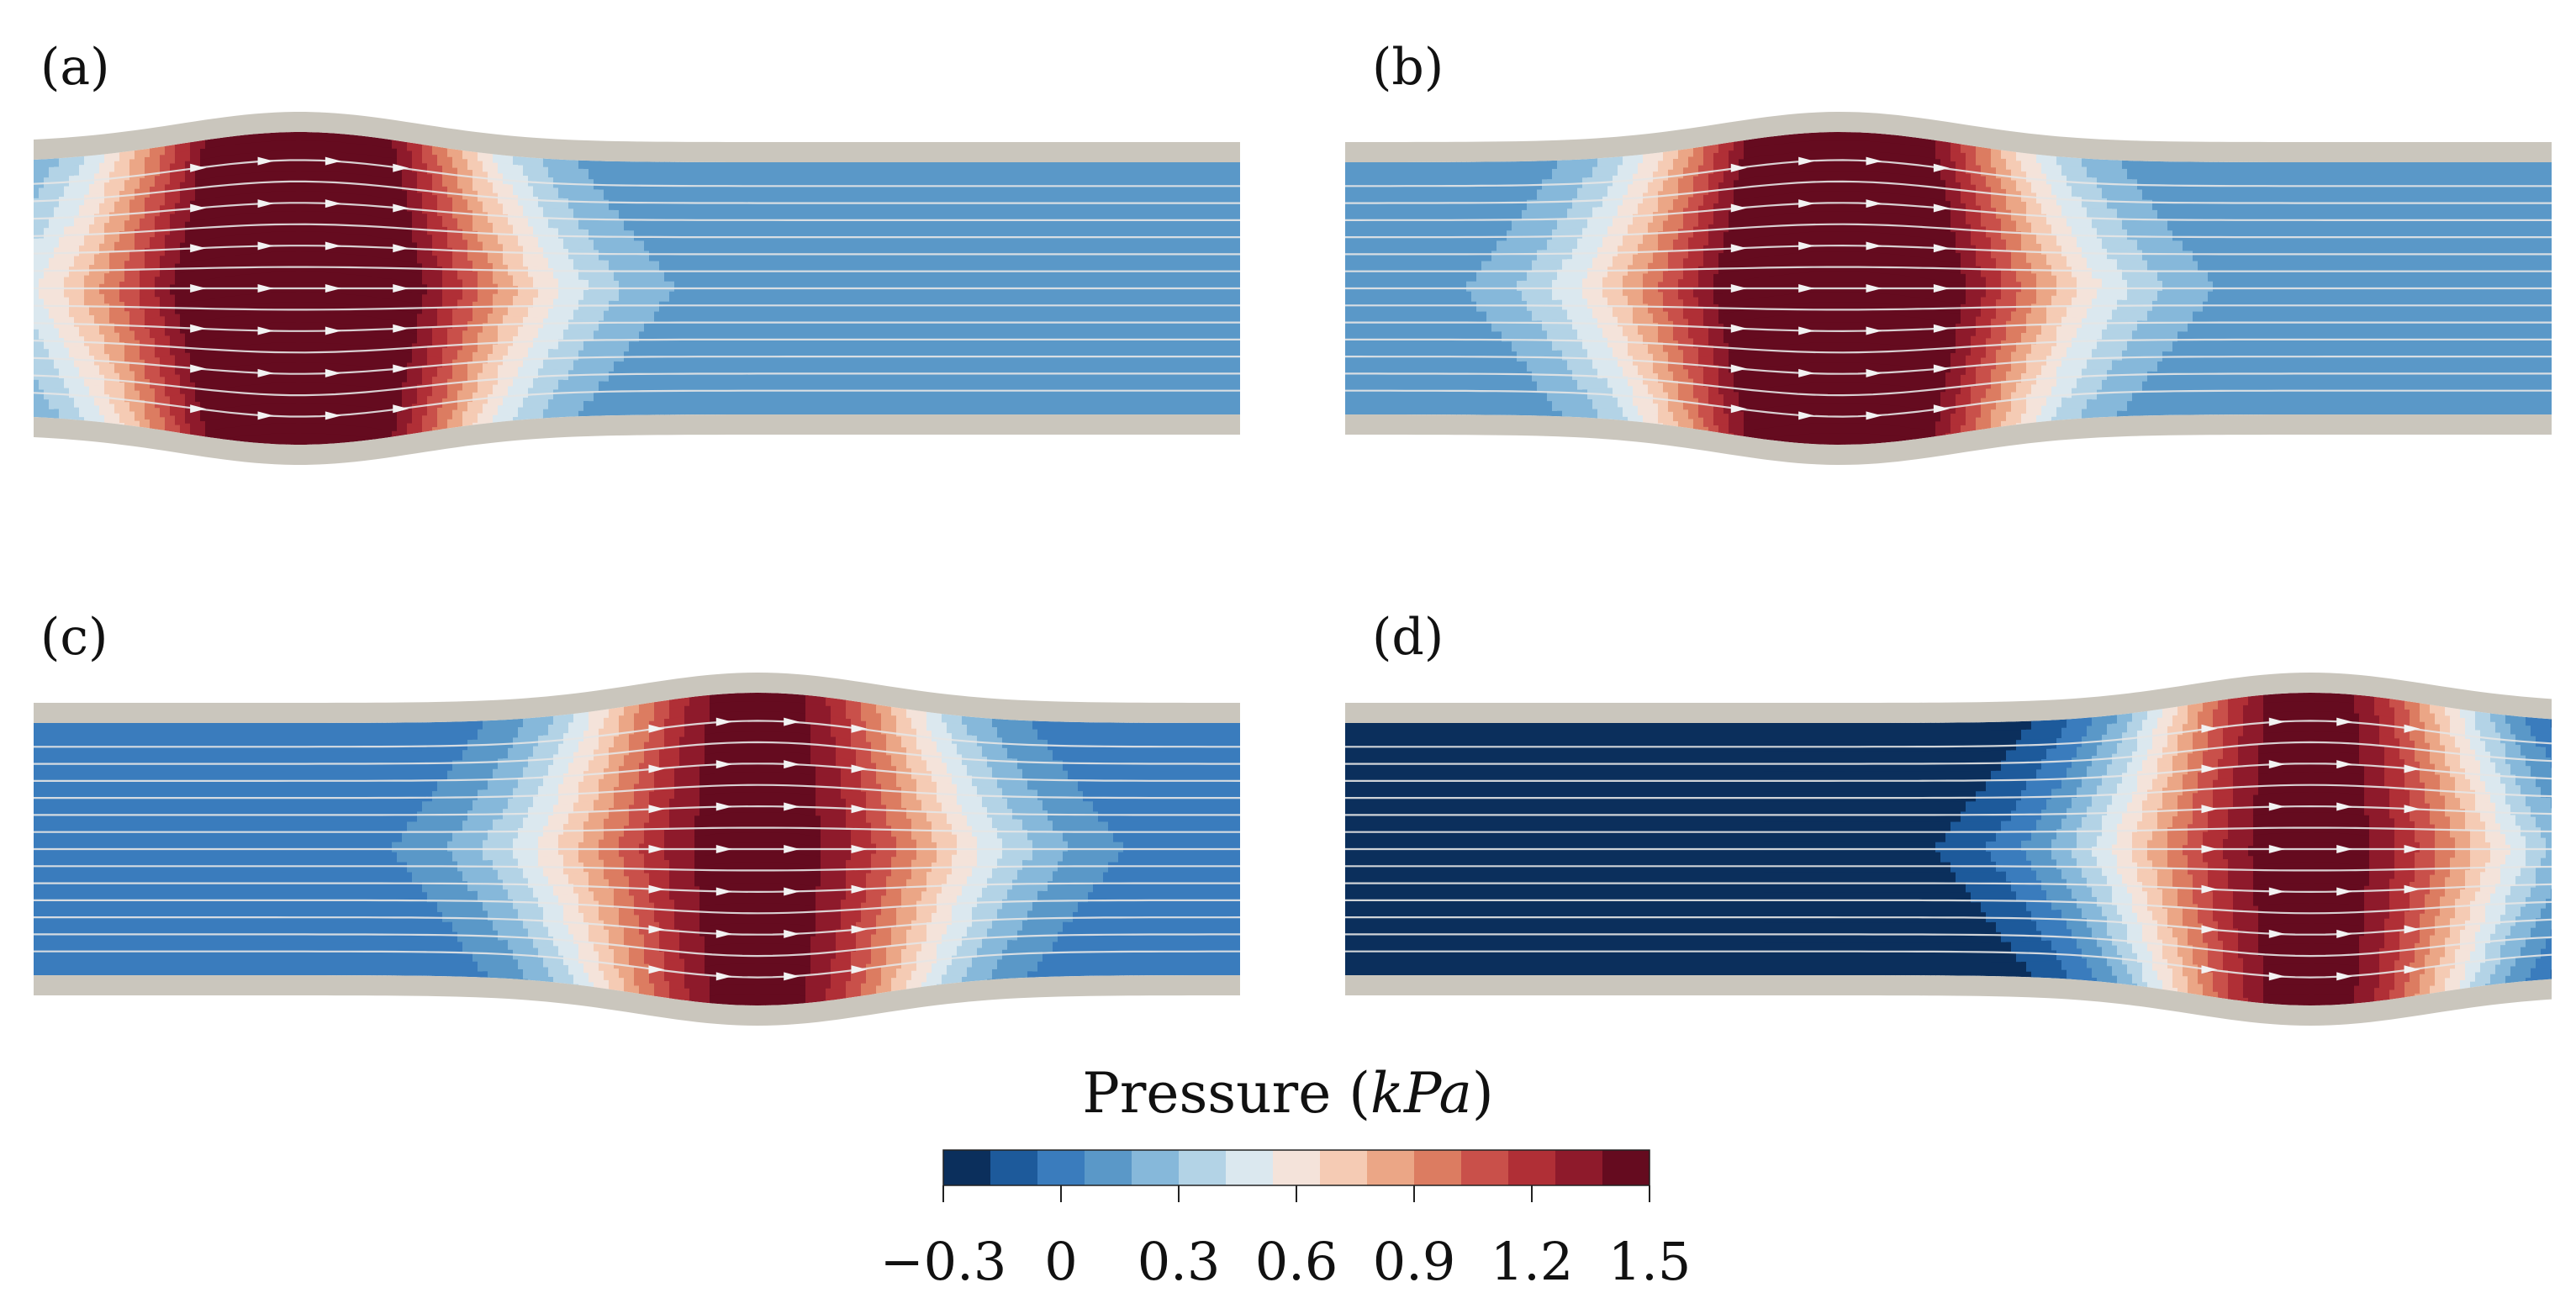 This screenshot has height=1314, width=2576. What do you see at coordinates (1949, 137) in the screenshot?
I see `vessel-wall-top-b` at bounding box center [1949, 137].